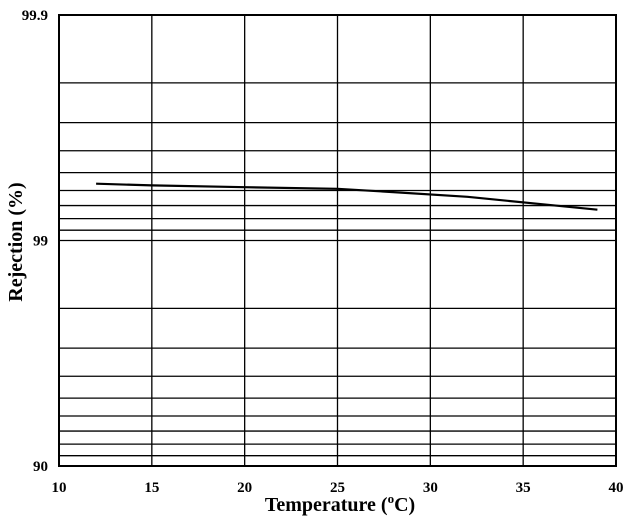  What do you see at coordinates (523, 488) in the screenshot?
I see `x-tick-label: 35` at bounding box center [523, 488].